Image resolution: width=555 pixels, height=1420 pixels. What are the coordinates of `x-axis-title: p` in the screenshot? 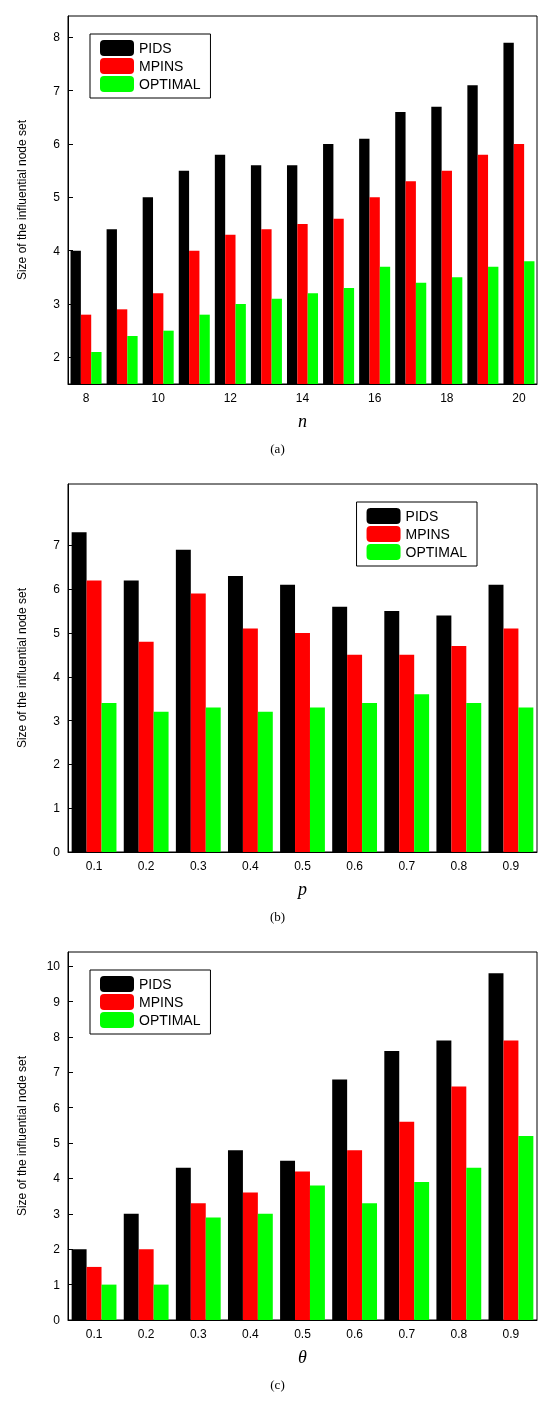 It's located at (301, 889).